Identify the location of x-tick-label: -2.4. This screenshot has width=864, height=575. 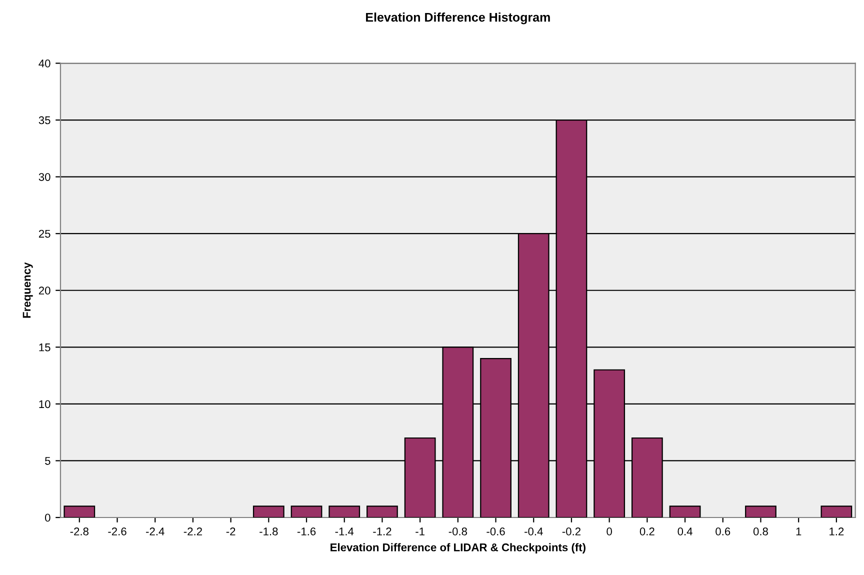
(155, 532).